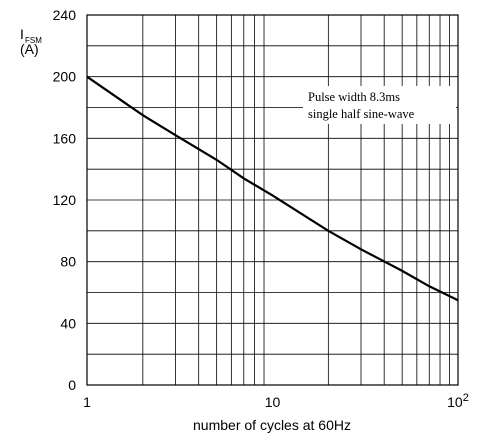 The image size is (478, 436). I want to click on y-tick-label: 120, so click(65, 200).